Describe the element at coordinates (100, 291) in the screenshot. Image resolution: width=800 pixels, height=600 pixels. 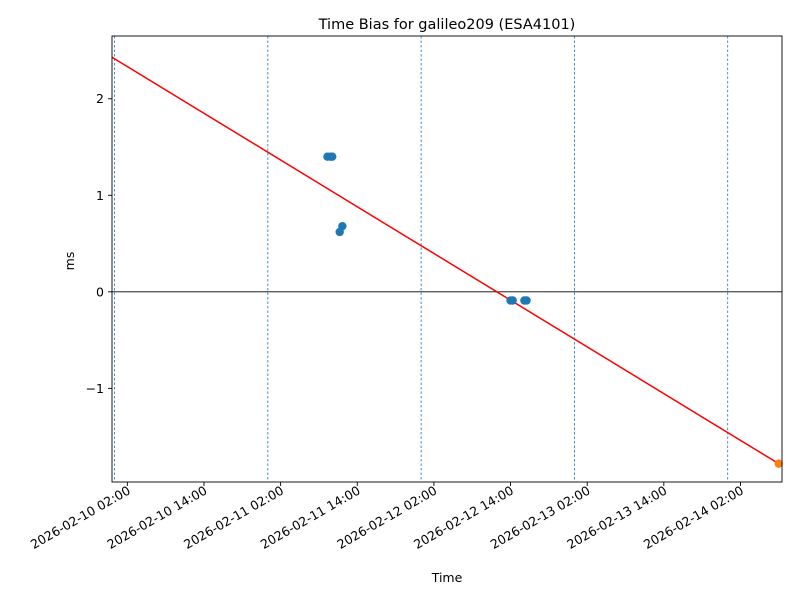
I see `y-tick-label: 0` at that location.